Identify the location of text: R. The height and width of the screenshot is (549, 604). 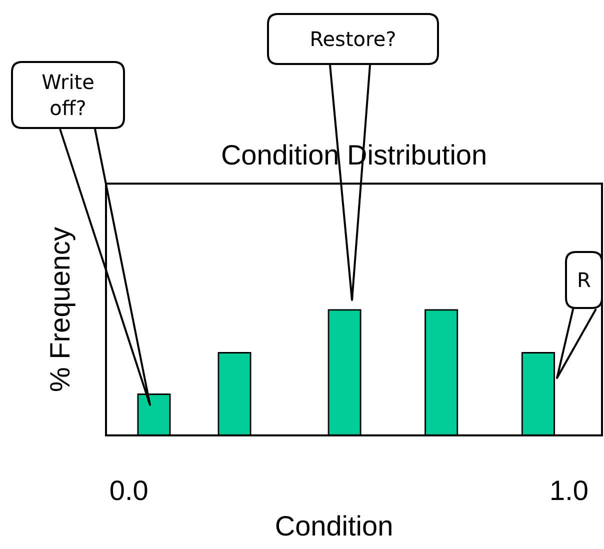
(584, 280).